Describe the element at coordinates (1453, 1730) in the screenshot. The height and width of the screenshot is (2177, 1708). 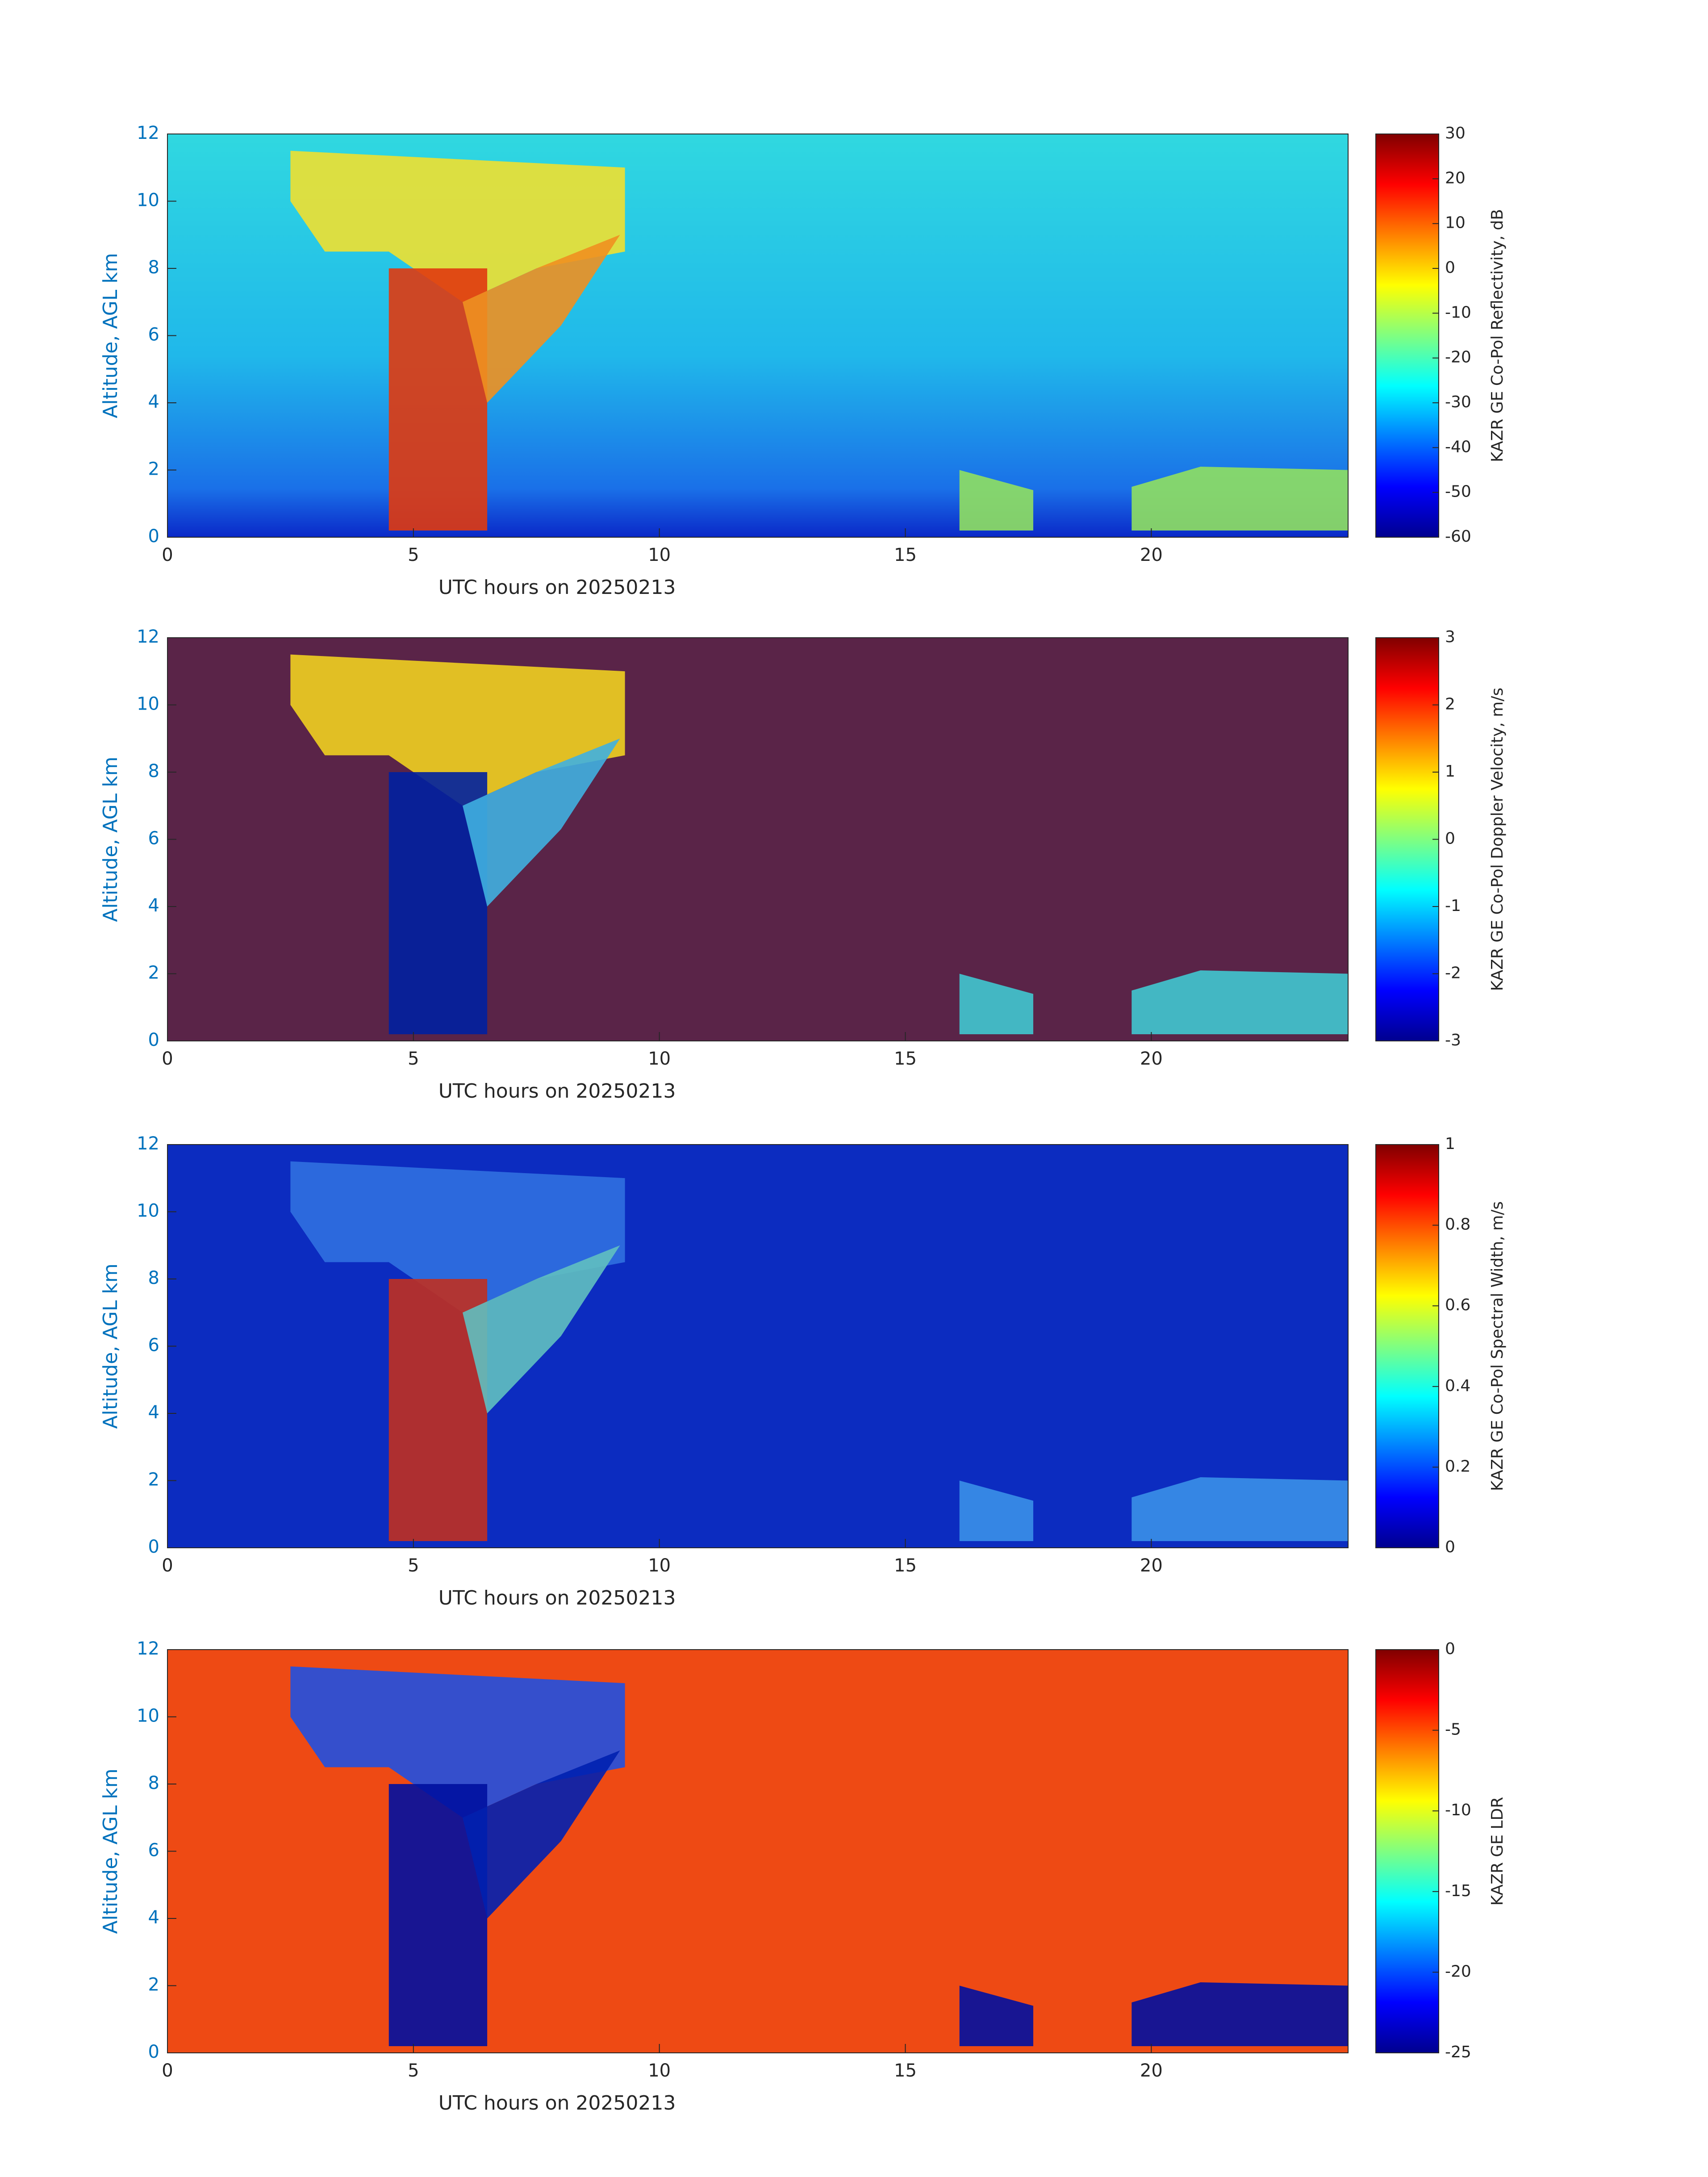
I see `colorbar-tick-label: -5` at that location.